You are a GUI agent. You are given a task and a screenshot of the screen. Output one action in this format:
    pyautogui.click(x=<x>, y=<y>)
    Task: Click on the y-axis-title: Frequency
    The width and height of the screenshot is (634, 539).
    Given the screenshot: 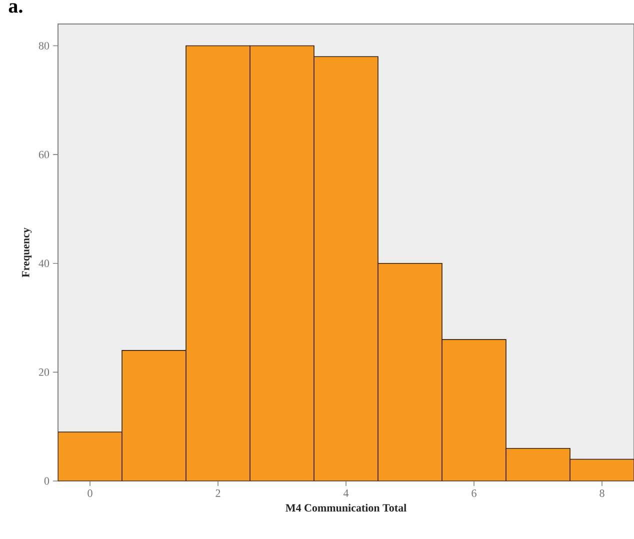 What is the action you would take?
    pyautogui.click(x=27, y=253)
    